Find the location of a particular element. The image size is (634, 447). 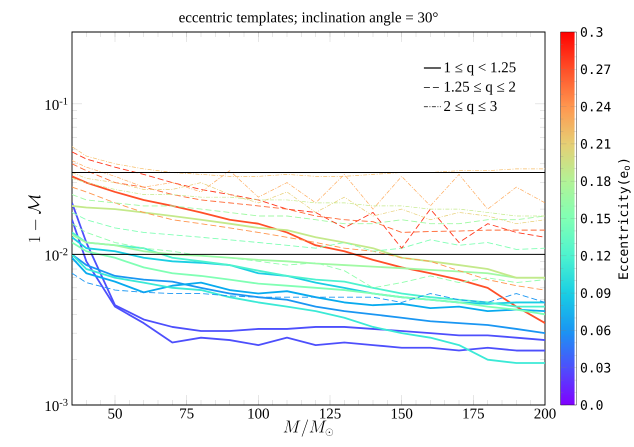

x-tick-label: 125 is located at coordinates (330, 413).